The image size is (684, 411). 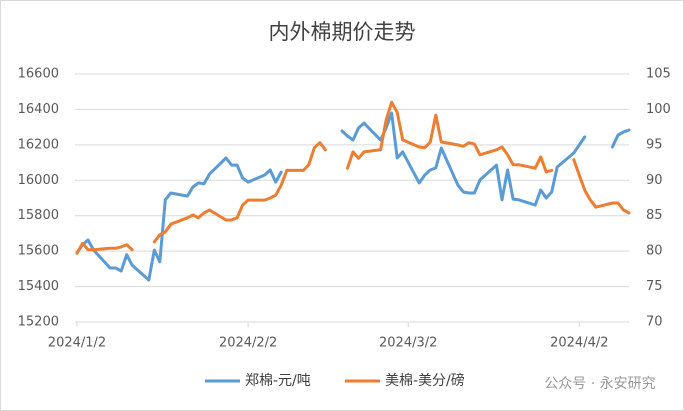 What do you see at coordinates (38, 215) in the screenshot?
I see `y-tick-label: 15800` at bounding box center [38, 215].